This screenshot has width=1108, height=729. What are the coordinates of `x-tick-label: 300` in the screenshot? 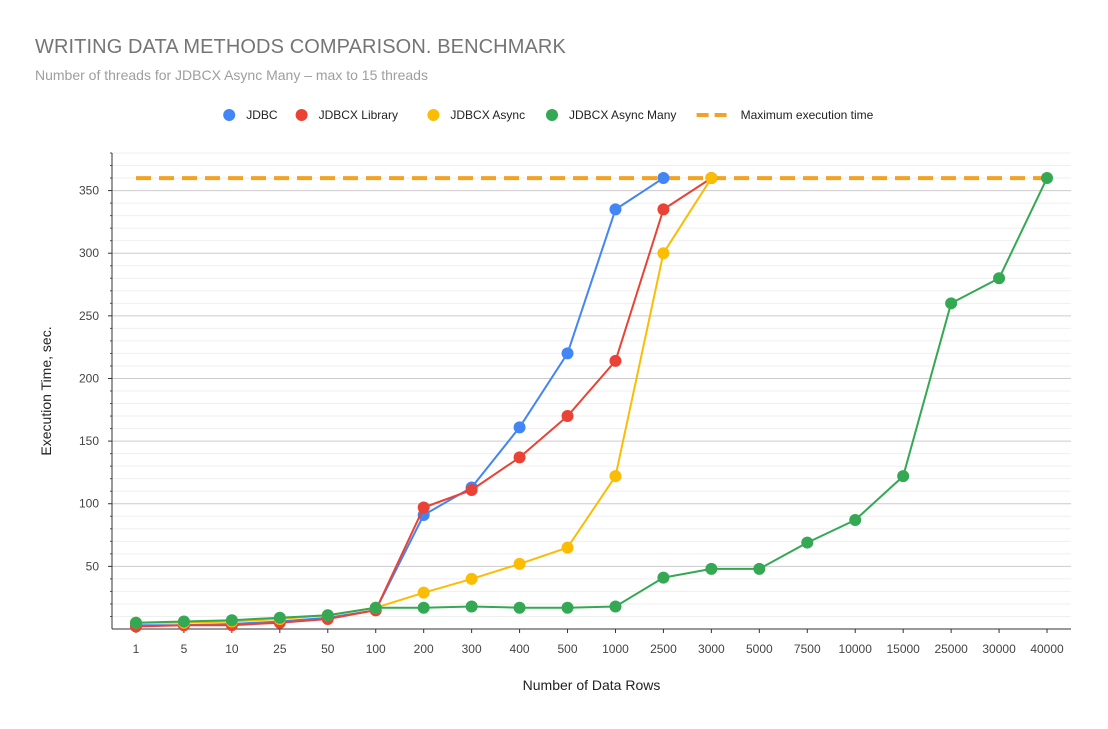 It's located at (472, 649).